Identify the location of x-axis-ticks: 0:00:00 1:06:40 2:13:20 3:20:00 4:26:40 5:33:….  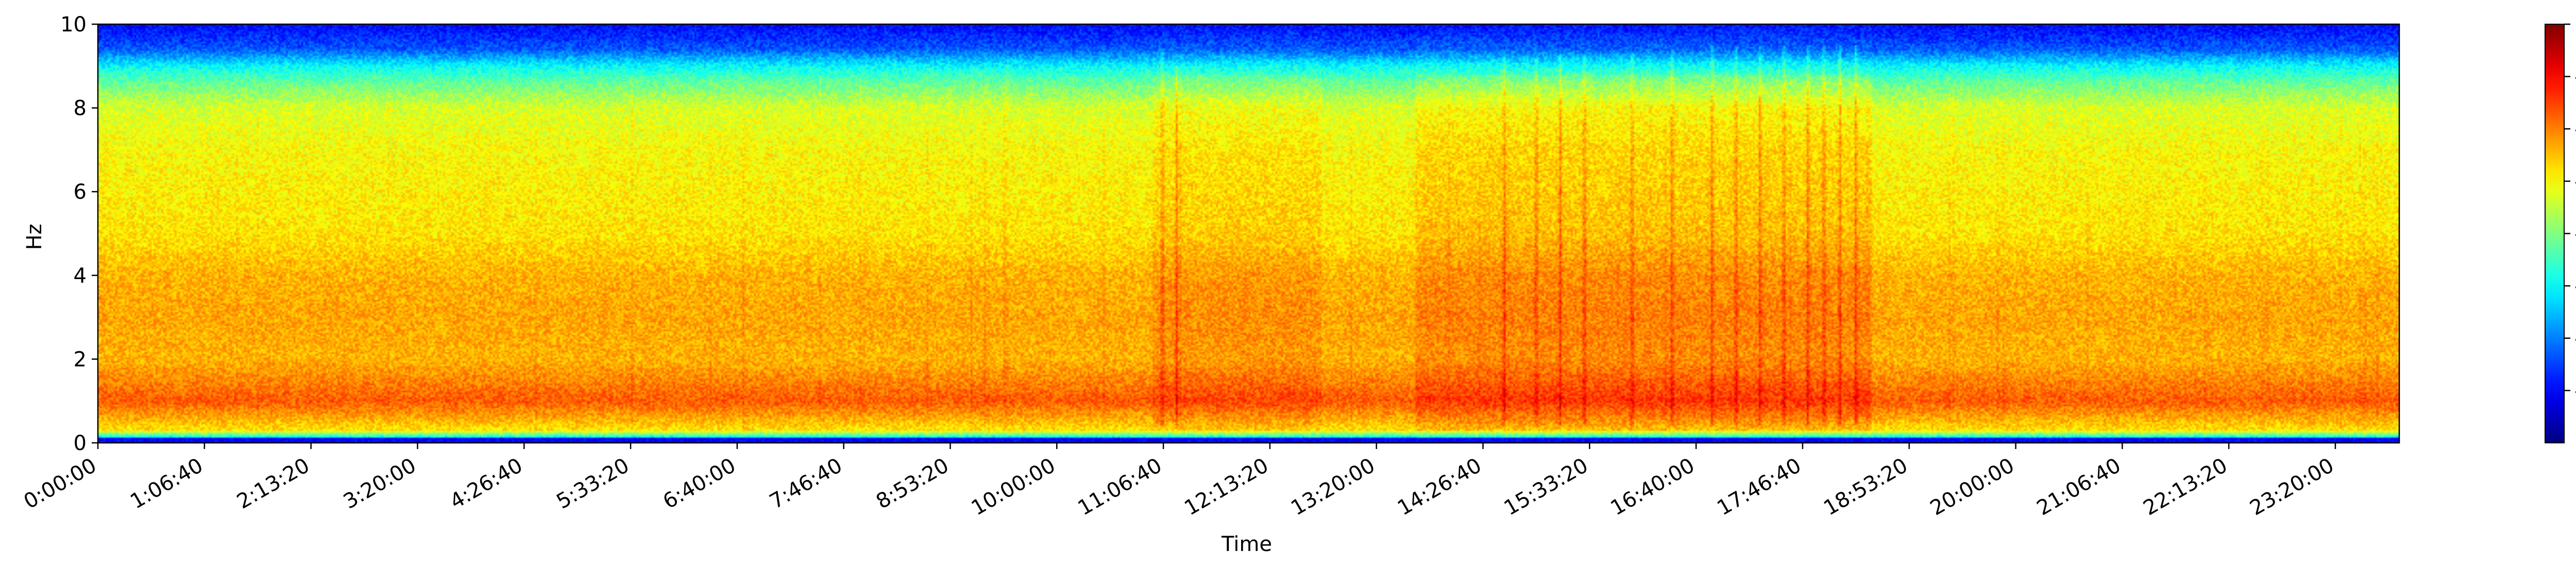
(1179, 482).